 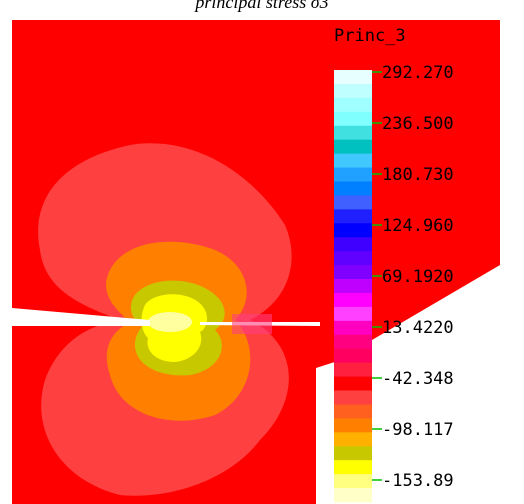 What do you see at coordinates (81, 317) in the screenshot?
I see `crack` at bounding box center [81, 317].